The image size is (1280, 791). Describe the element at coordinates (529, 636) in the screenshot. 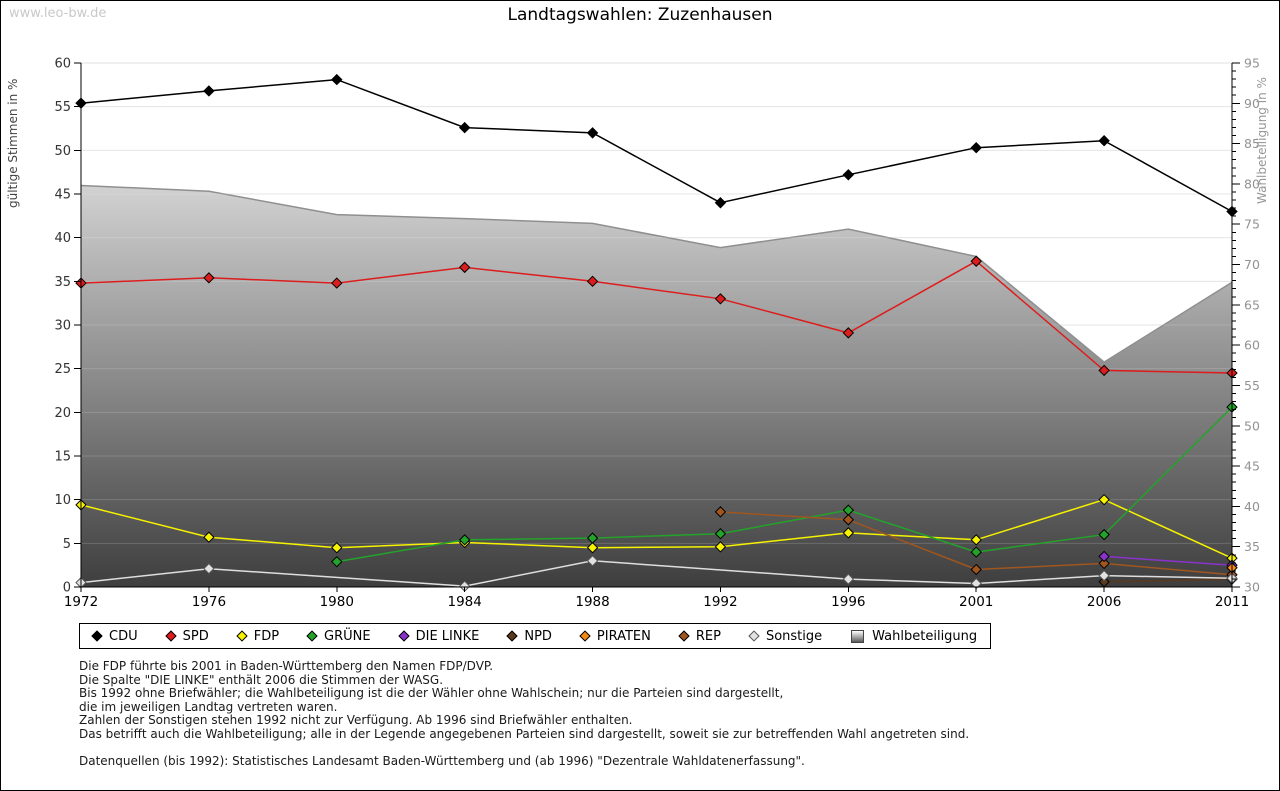

I see `legend-item-npd: NPD` at that location.